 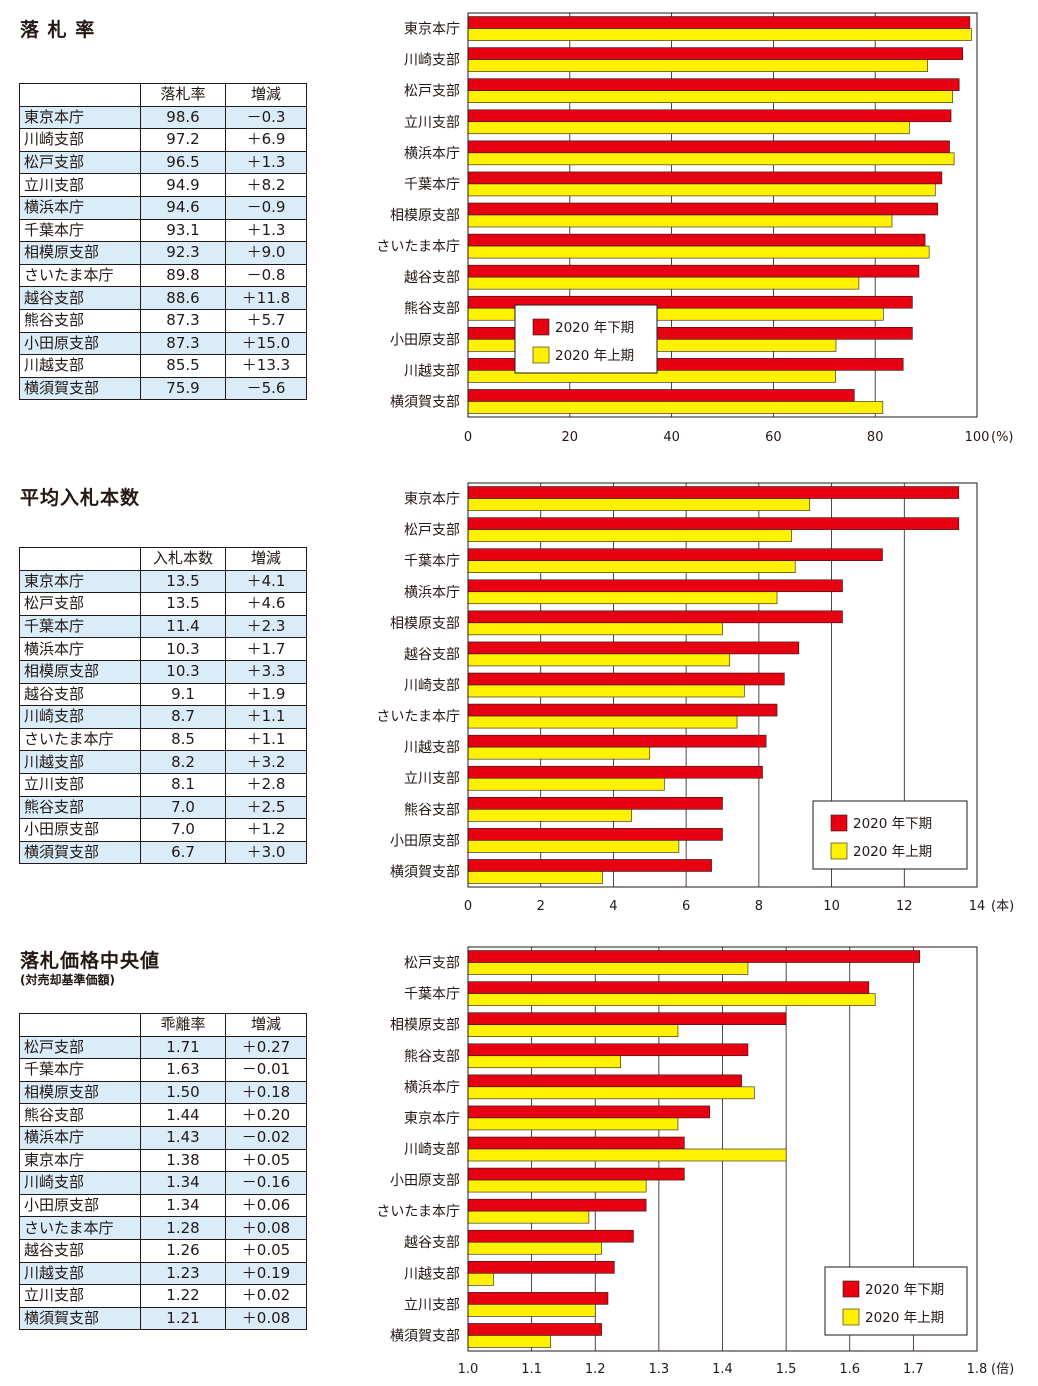 What do you see at coordinates (686, 906) in the screenshot?
I see `tick-label: 6` at bounding box center [686, 906].